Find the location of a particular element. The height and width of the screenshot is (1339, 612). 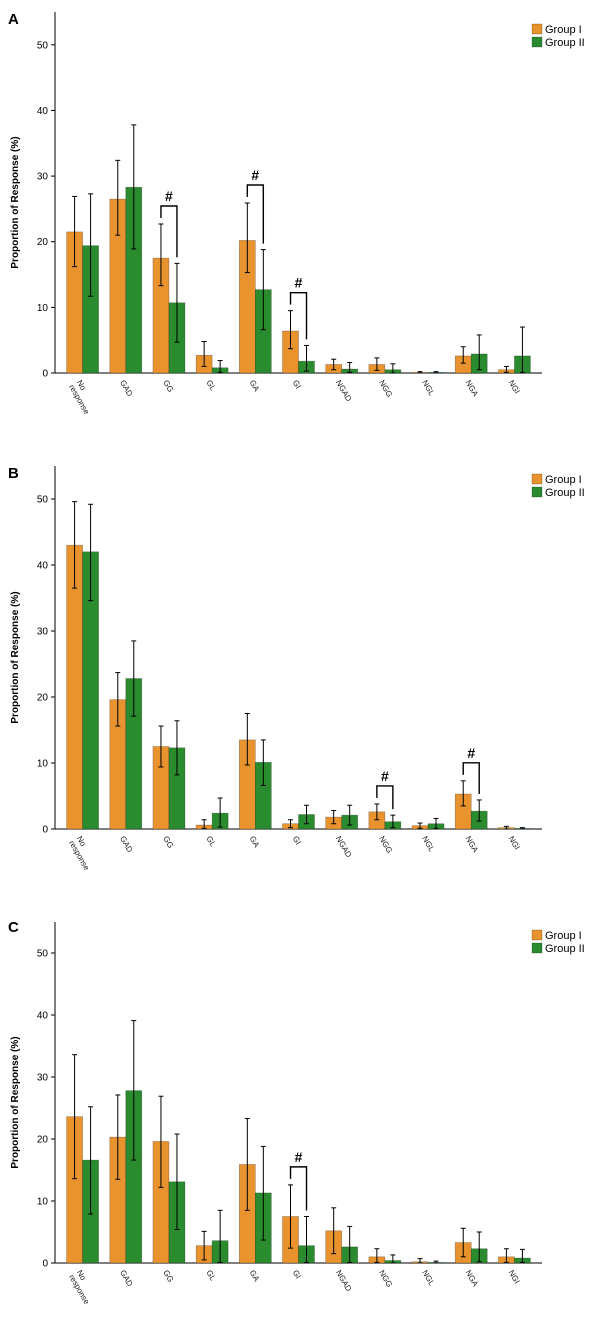

y-tick-label: 50 is located at coordinates (43, 500).